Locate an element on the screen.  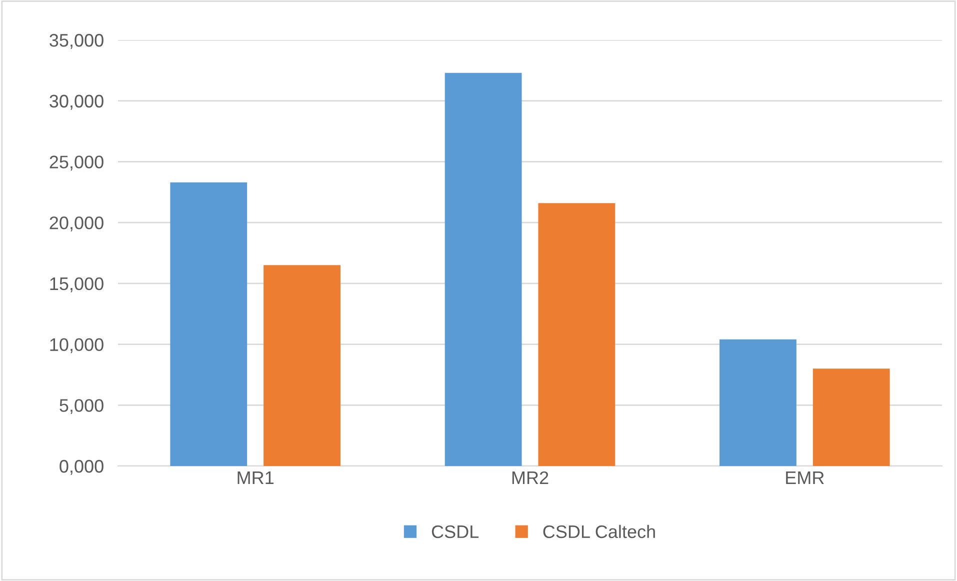
y-tick-label: 30,000 is located at coordinates (77, 102).